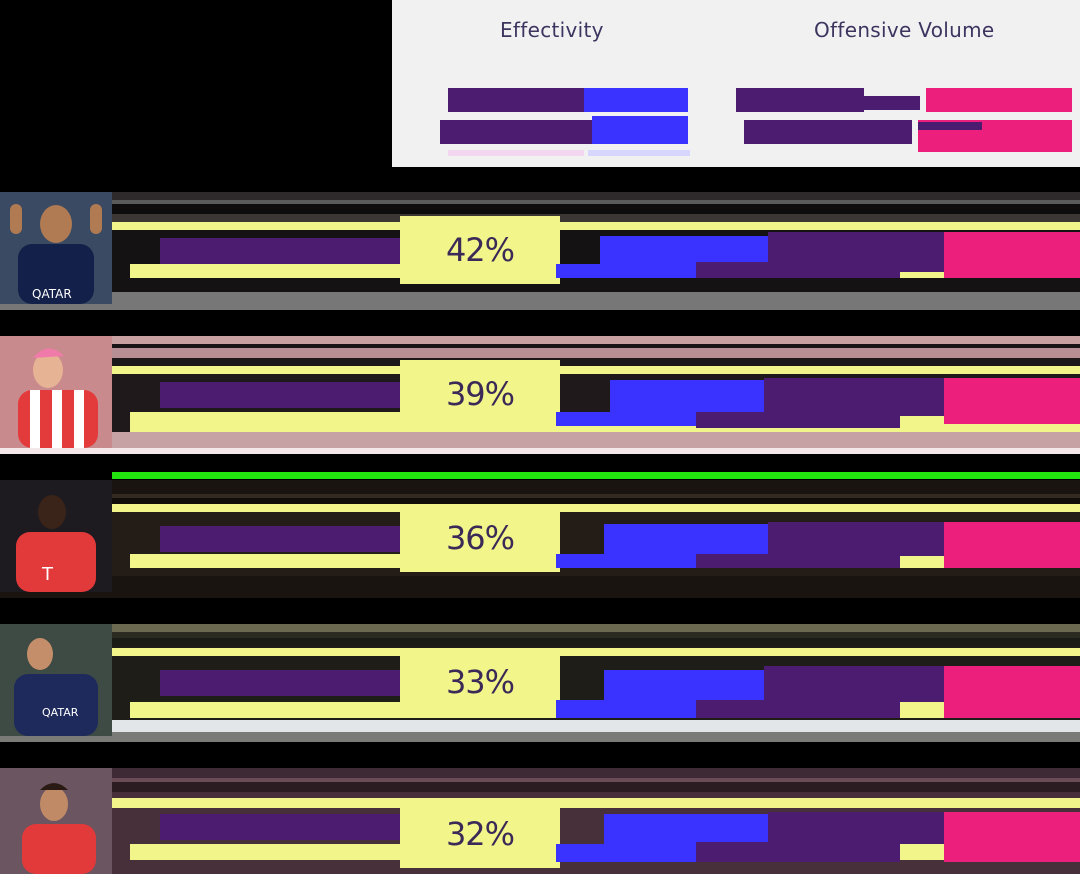  I want to click on player-row-4: QATAR 33%, so click(540, 683).